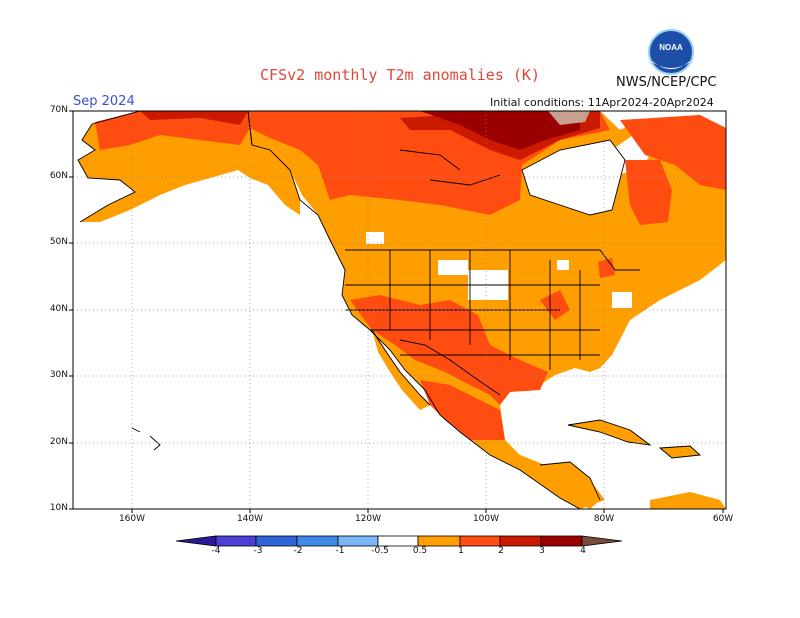 This screenshot has width=800, height=618. I want to click on map-title: CFSv2 monthly T2m anomalies (K), so click(400, 75).